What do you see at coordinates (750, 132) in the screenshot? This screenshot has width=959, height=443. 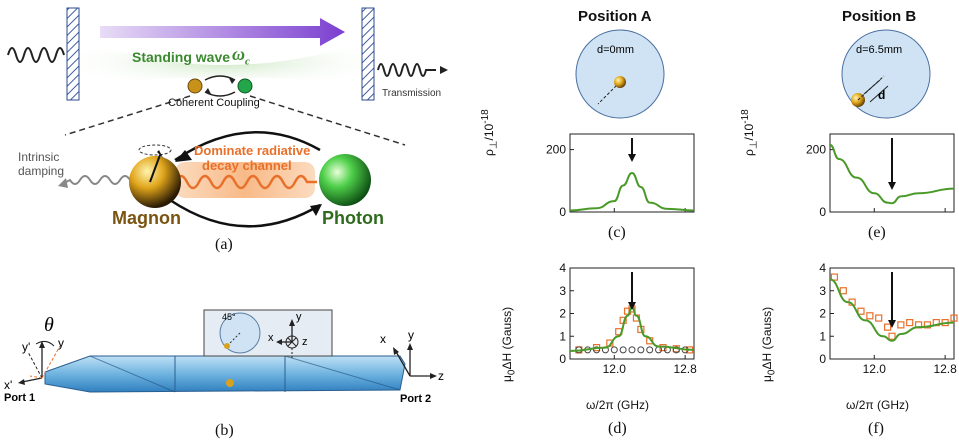 I see `rho-ylabel-e: ρ⊥/10-18` at bounding box center [750, 132].